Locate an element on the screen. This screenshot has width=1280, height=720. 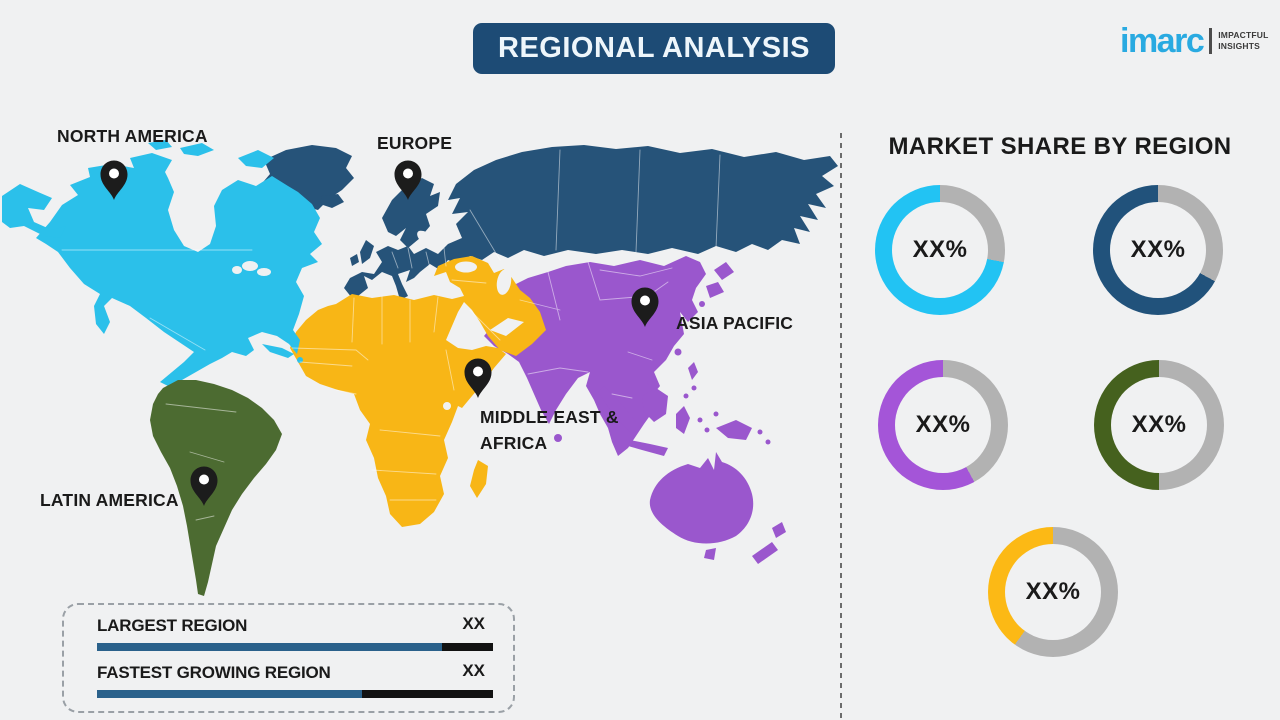
donut-value-middle-east-africa: XX% is located at coordinates (1053, 592).